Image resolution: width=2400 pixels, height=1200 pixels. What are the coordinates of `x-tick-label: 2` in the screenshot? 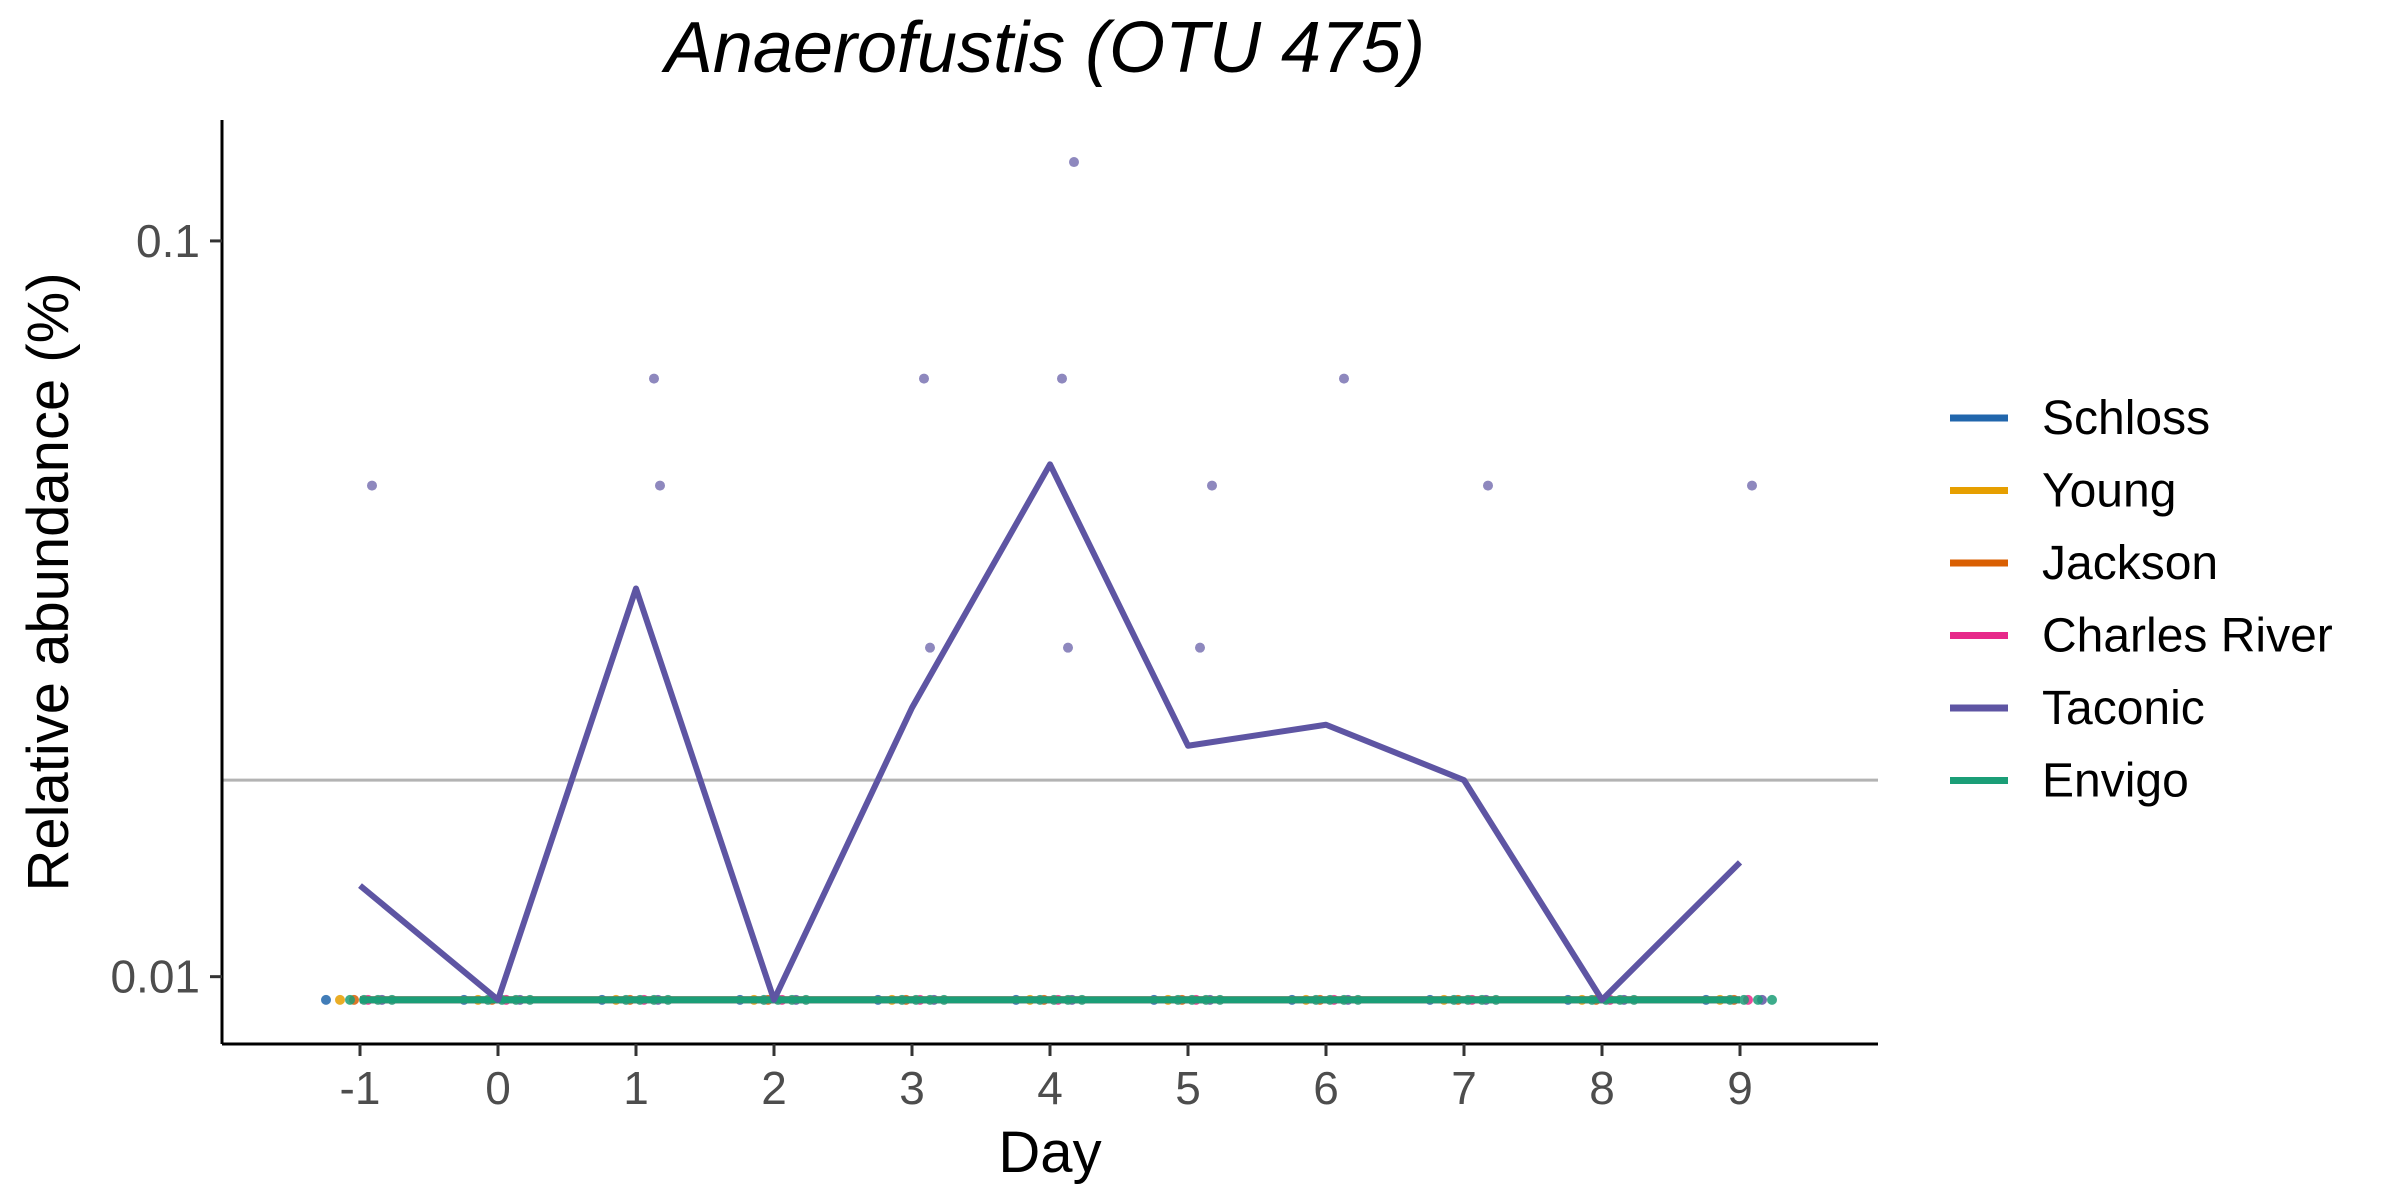 It's located at (774, 1088).